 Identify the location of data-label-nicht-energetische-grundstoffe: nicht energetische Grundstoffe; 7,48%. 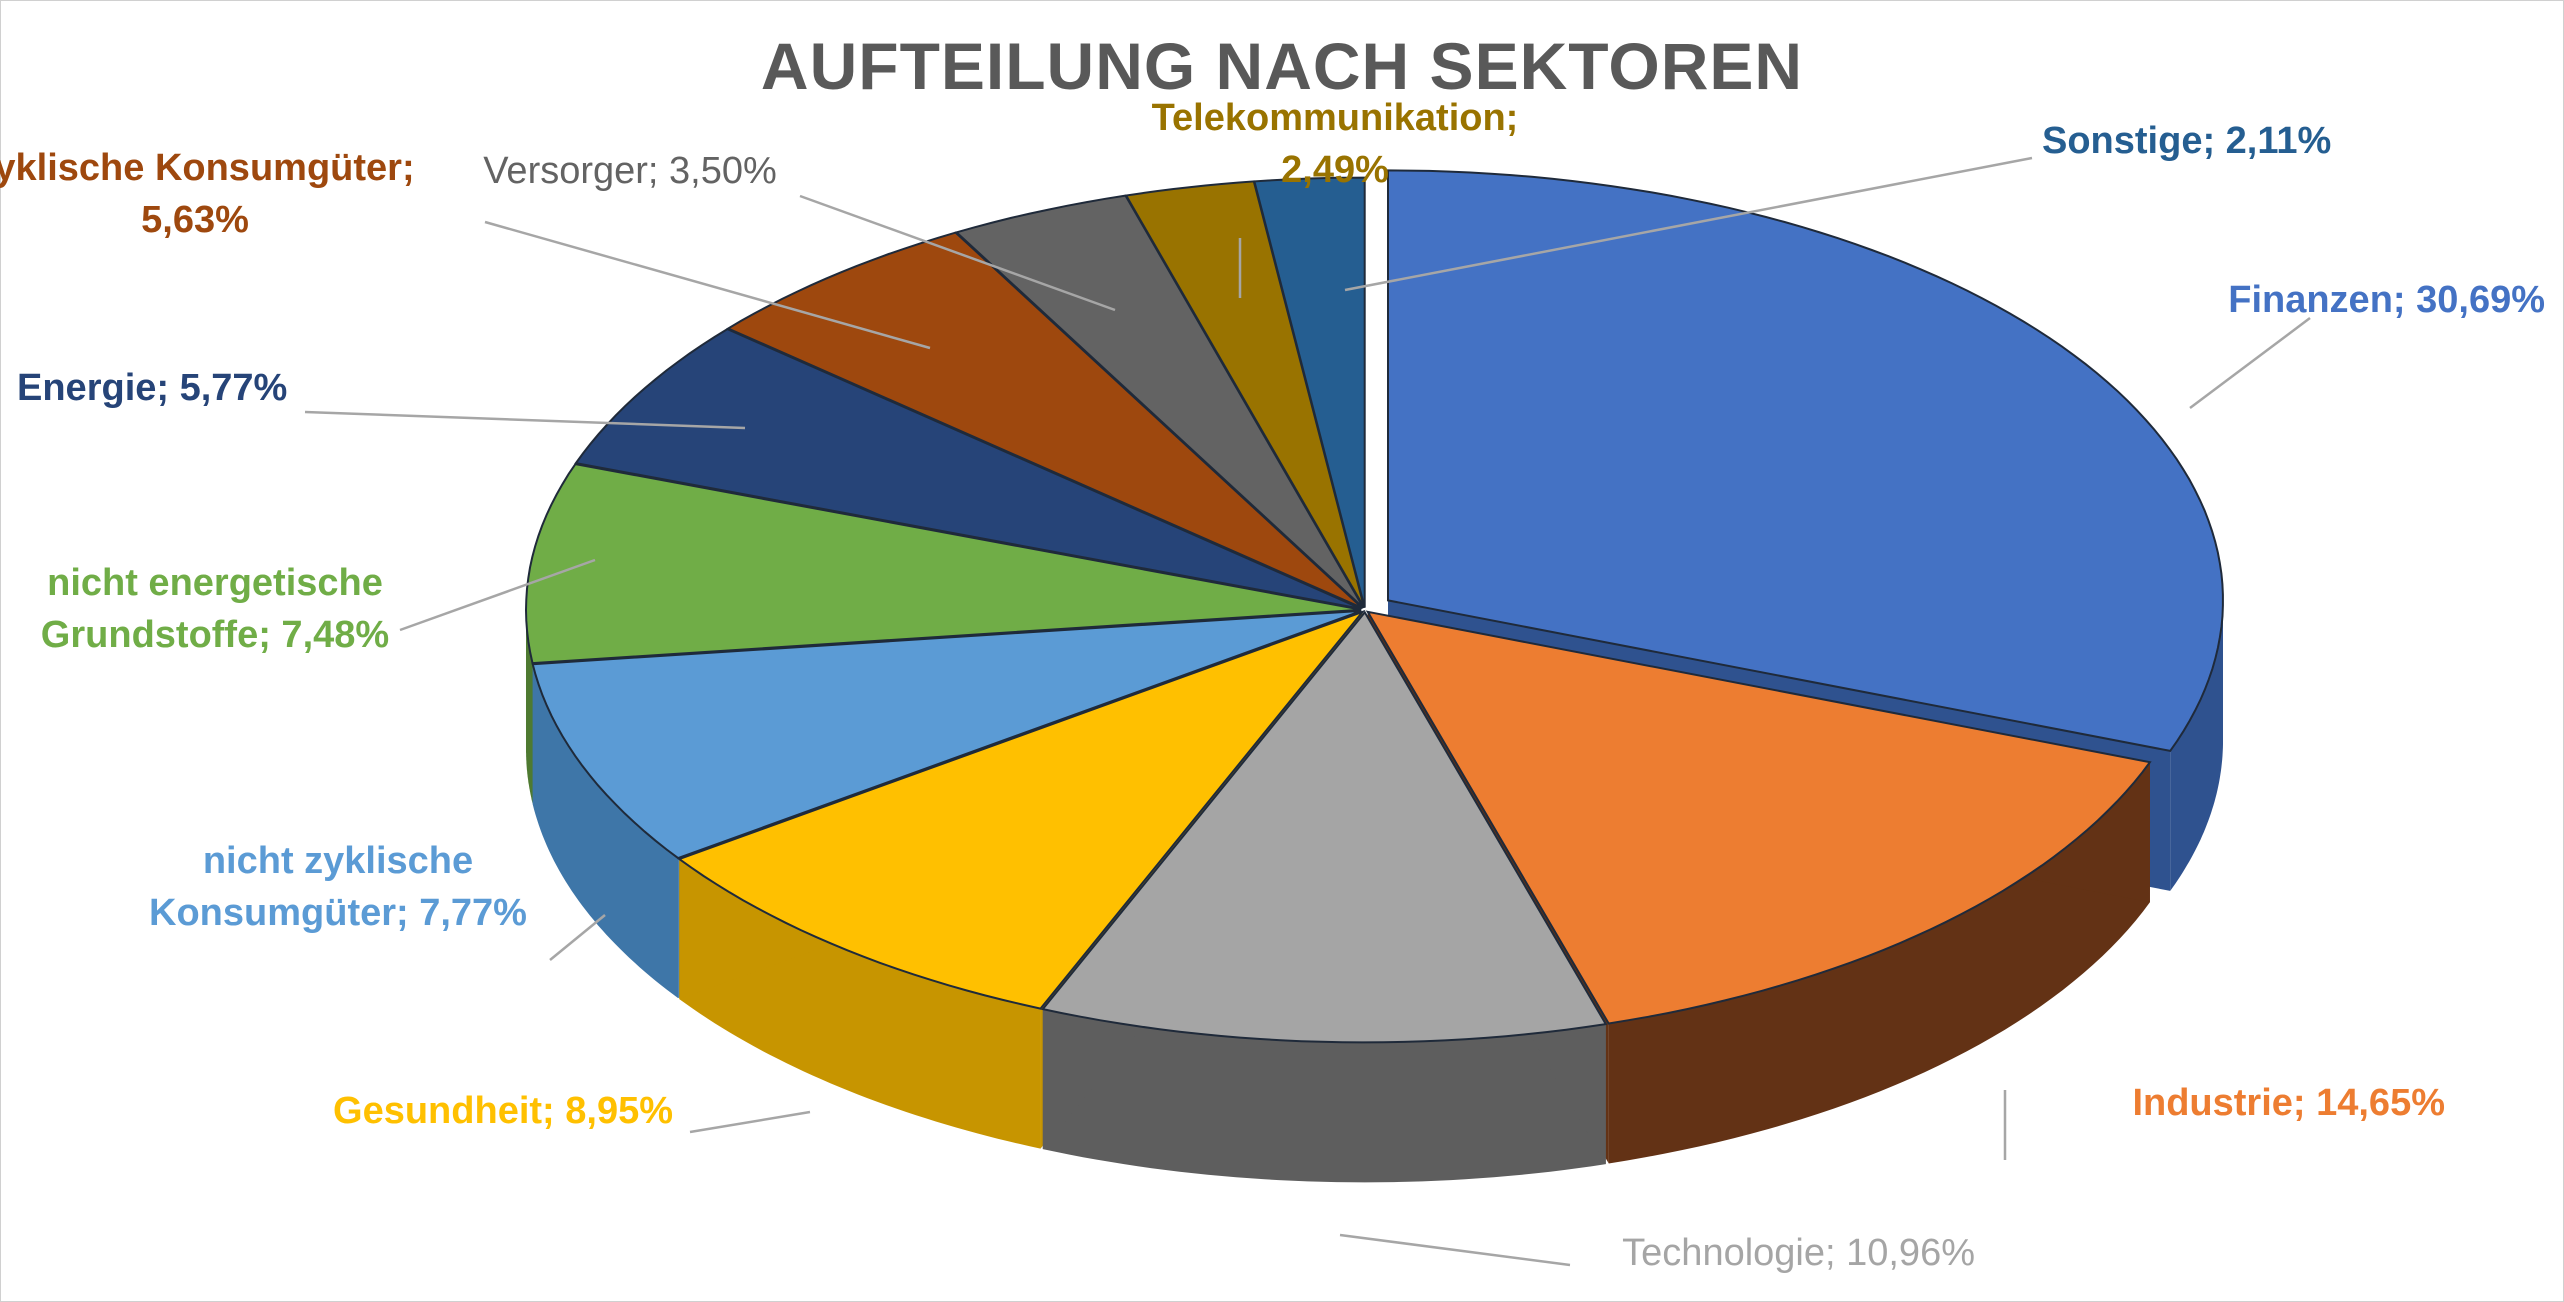
(215, 609).